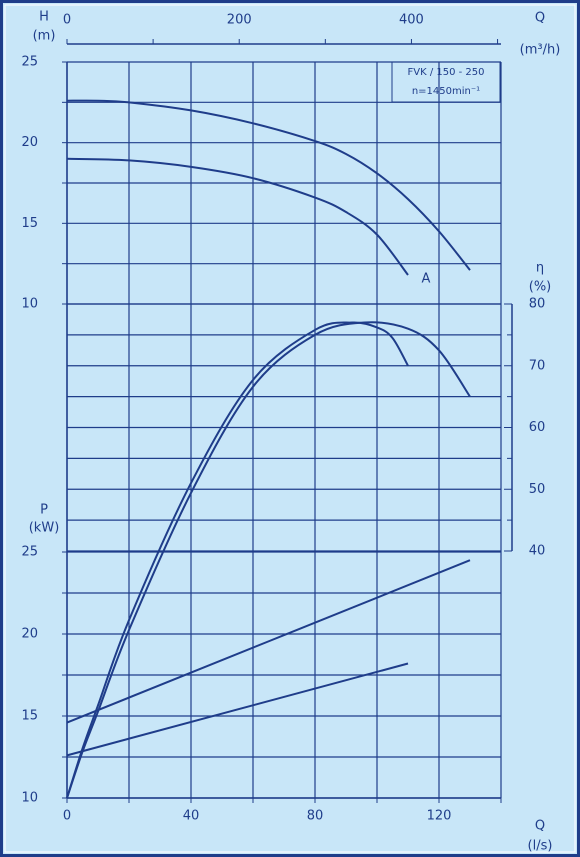  Describe the element at coordinates (540, 826) in the screenshot. I see `x-label: Q` at that location.